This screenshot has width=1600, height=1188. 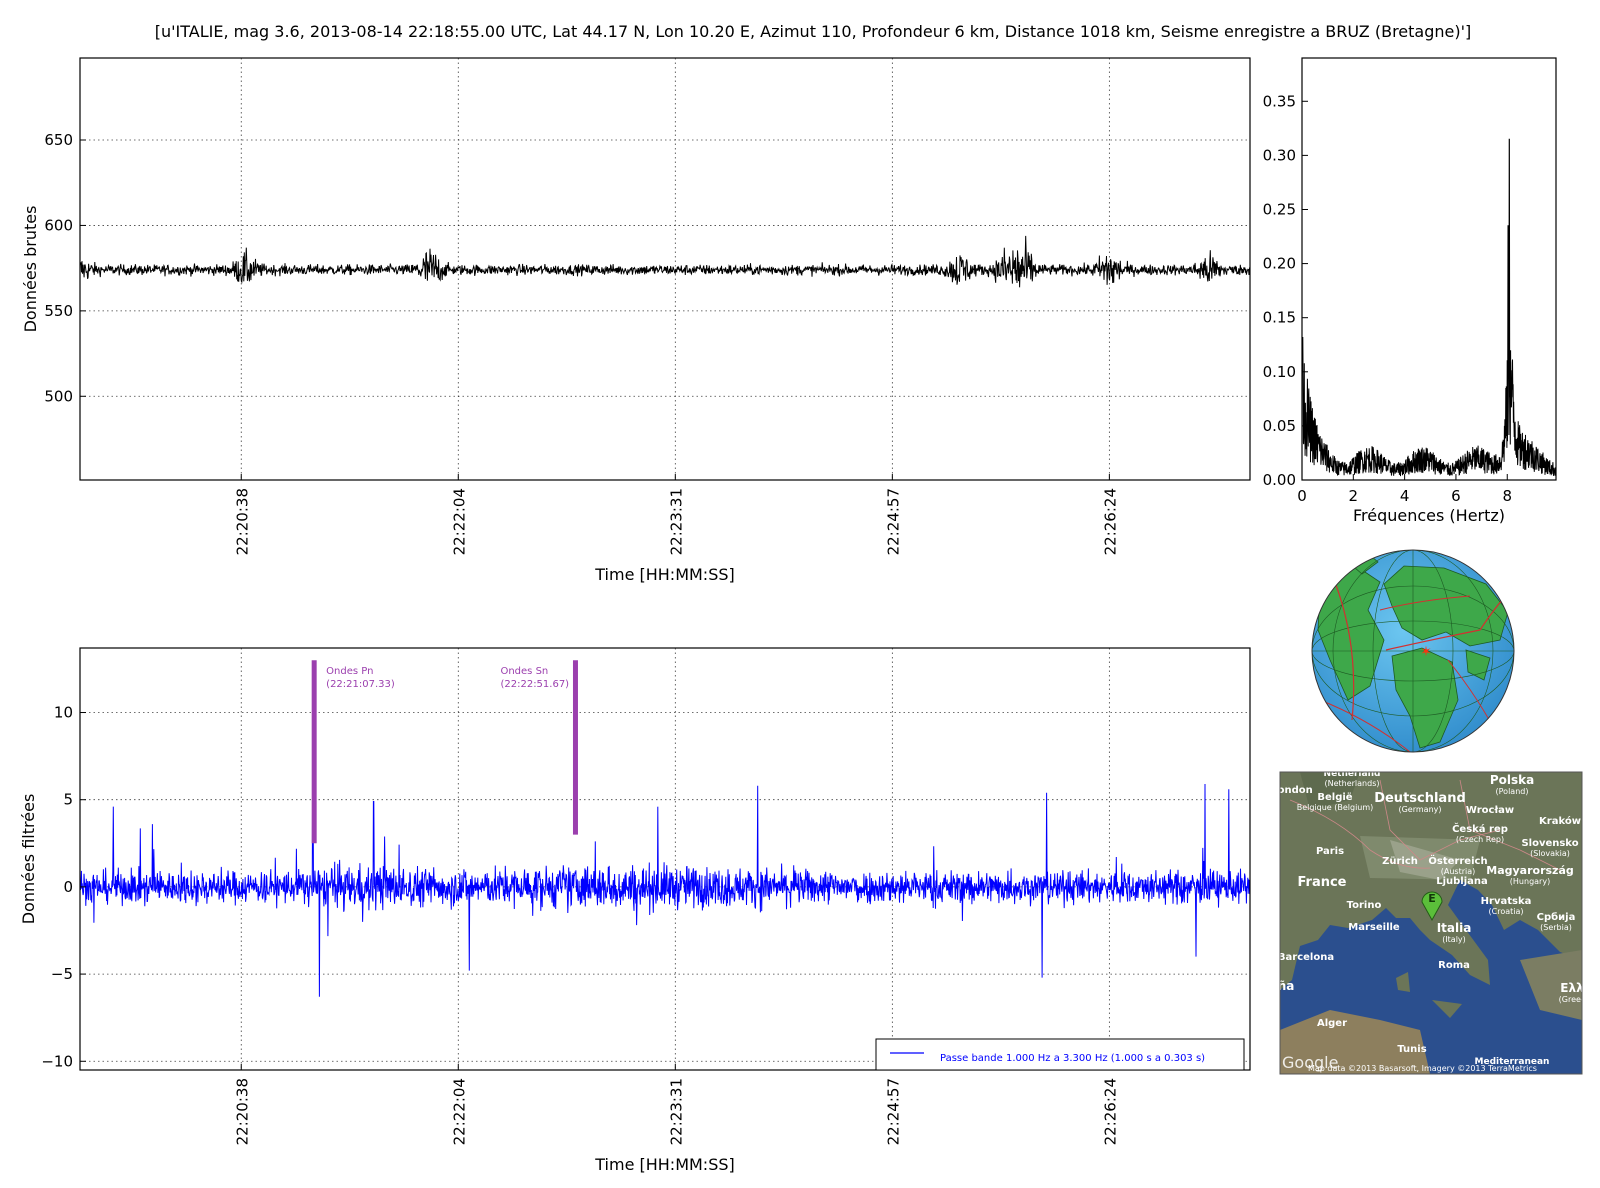 I want to click on map-place-sublabel: (Czech Rep), so click(x=1480, y=839).